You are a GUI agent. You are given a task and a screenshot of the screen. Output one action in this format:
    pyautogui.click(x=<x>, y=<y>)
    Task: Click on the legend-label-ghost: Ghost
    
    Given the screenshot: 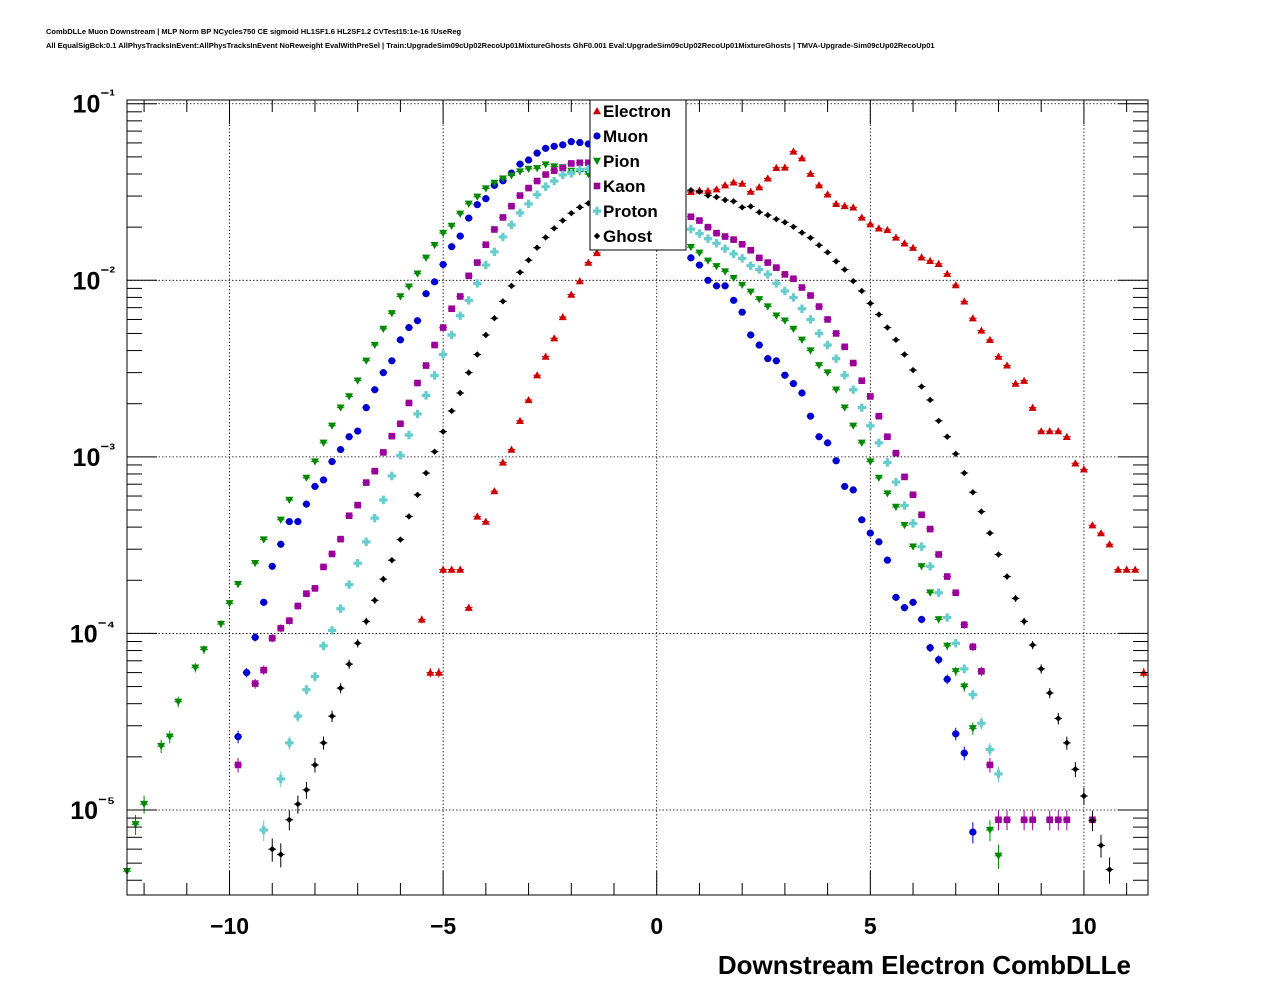 What is the action you would take?
    pyautogui.click(x=627, y=236)
    